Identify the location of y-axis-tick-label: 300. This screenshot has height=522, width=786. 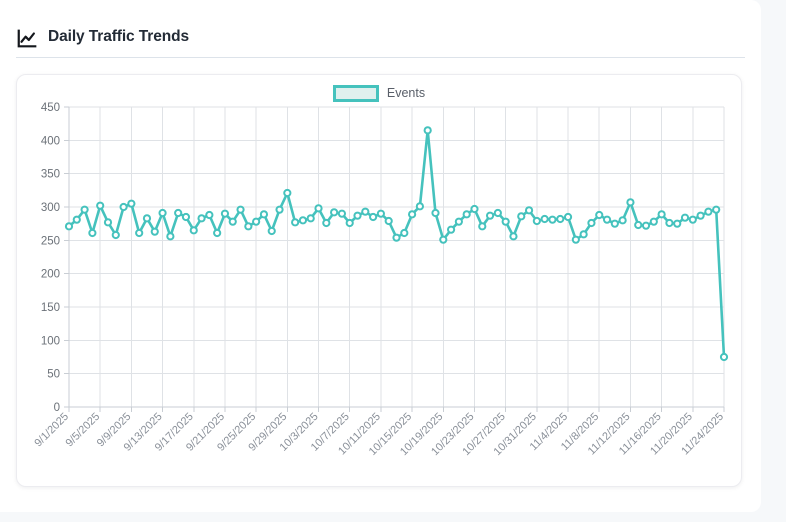
(50, 208).